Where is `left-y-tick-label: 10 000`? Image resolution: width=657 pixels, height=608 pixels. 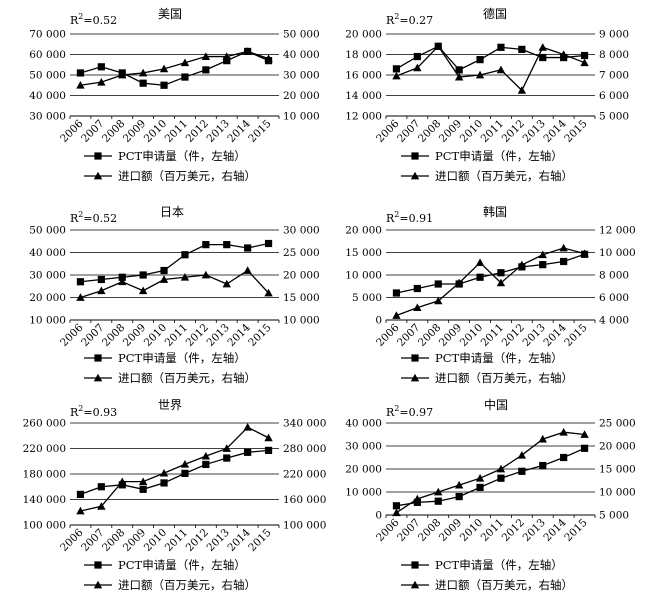
left-y-tick-label: 10 000 is located at coordinates (363, 276).